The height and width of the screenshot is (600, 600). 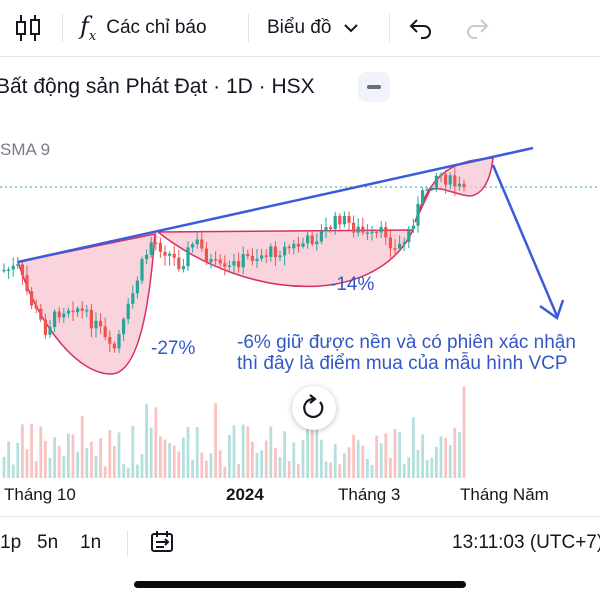 I want to click on range-button: 5n, so click(x=48, y=542).